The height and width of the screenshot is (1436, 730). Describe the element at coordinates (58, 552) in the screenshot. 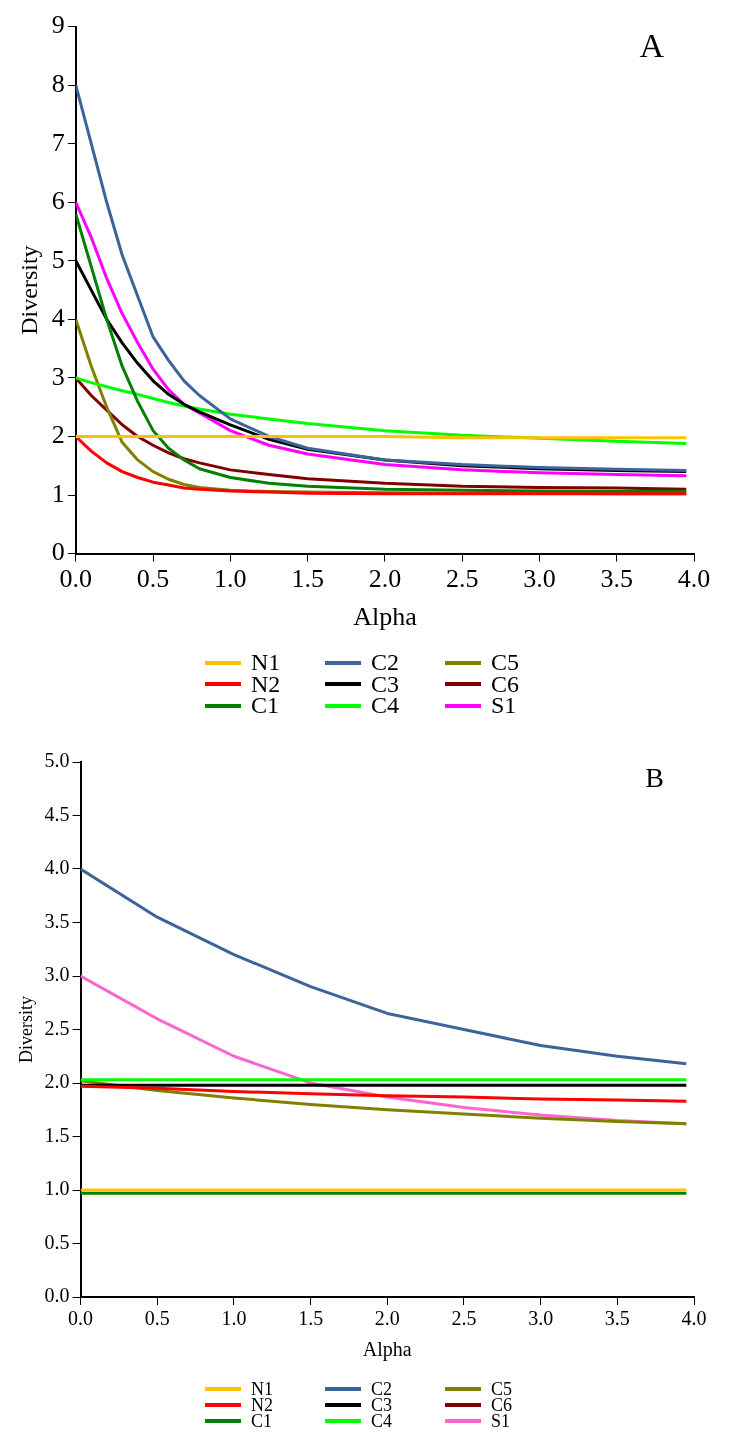

I see `y-tick-label: 0` at that location.